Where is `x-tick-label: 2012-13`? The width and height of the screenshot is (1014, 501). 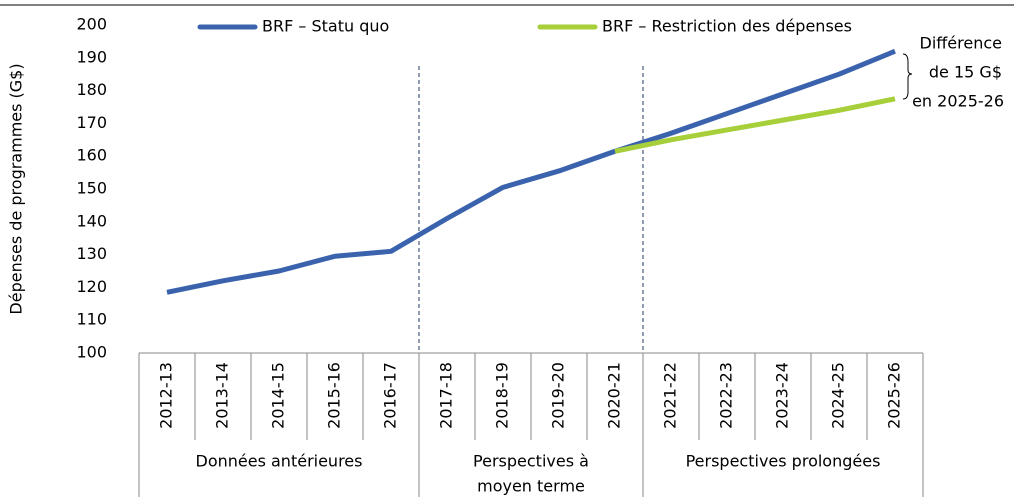
x-tick-label: 2012-13 is located at coordinates (166, 395).